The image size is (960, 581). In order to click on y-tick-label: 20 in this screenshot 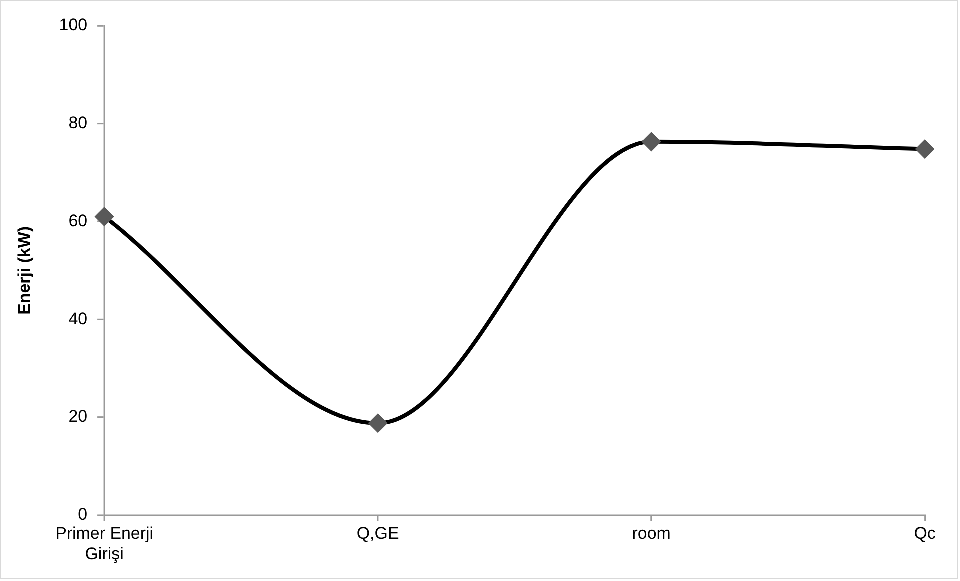, I will do `click(78, 416)`.